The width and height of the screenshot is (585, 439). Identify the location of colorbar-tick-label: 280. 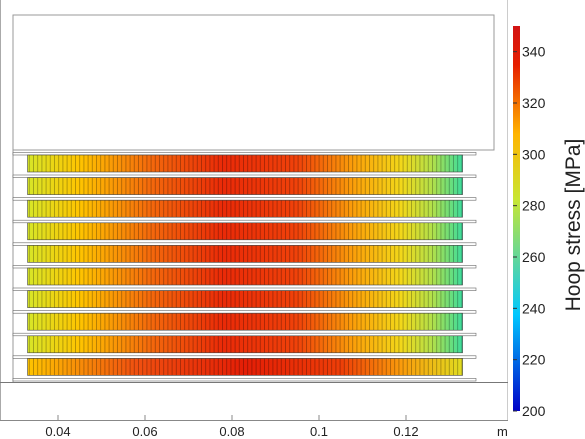
(534, 206).